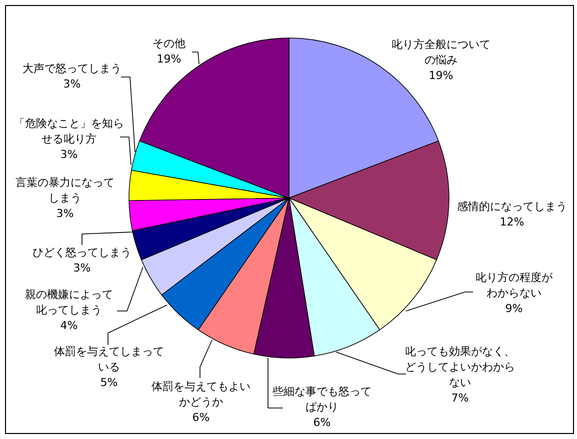 The height and width of the screenshot is (439, 577). What do you see at coordinates (109, 382) in the screenshot?
I see `data-label: 5%` at bounding box center [109, 382].